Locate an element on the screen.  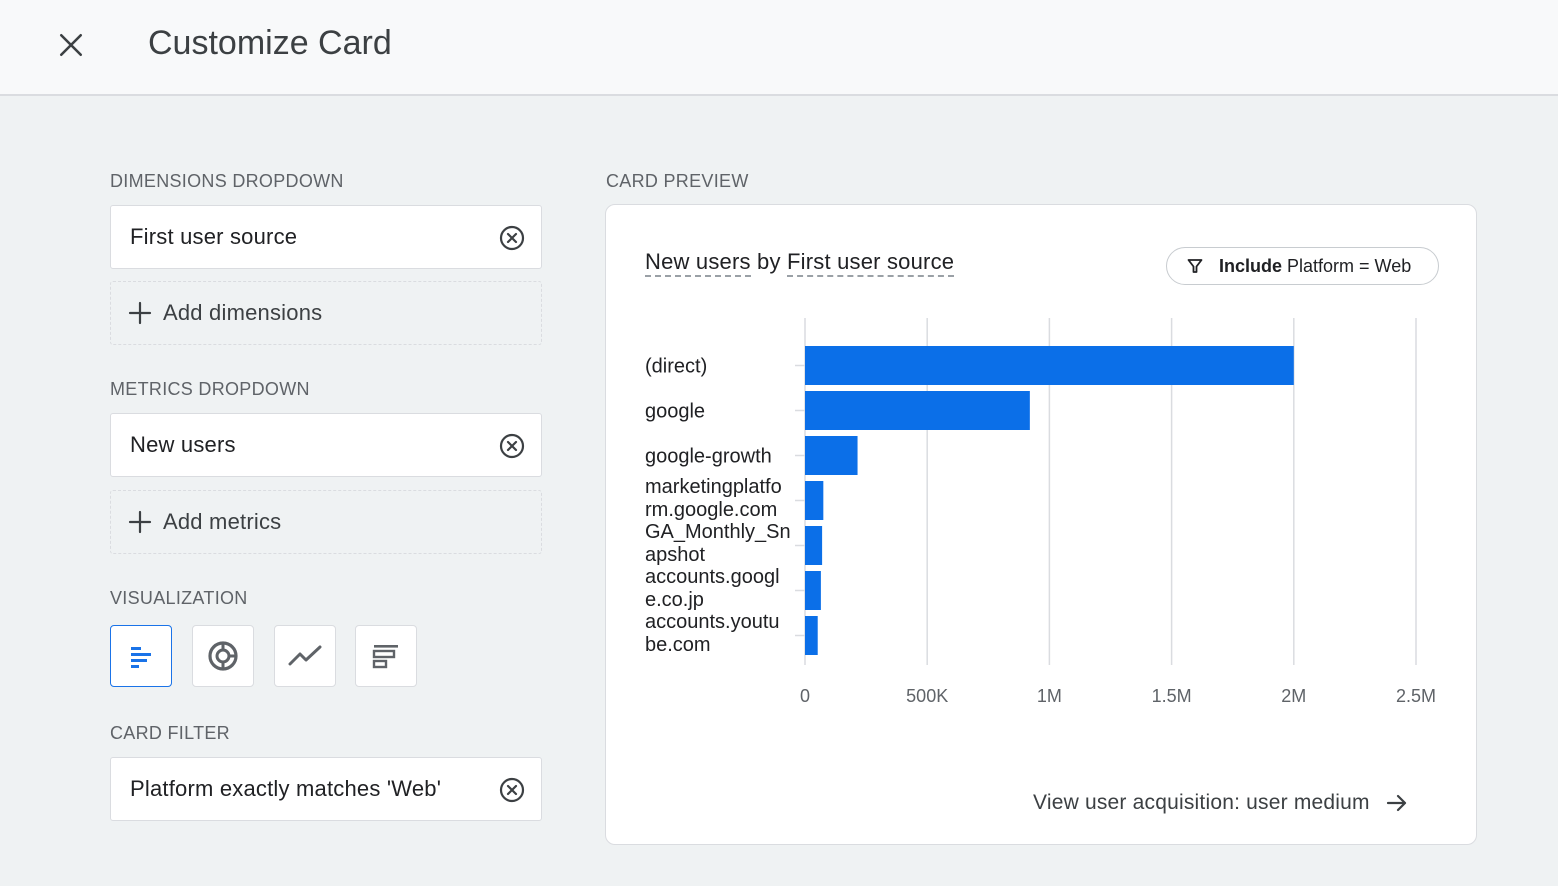
card-title: New users by First user source is located at coordinates (800, 263).